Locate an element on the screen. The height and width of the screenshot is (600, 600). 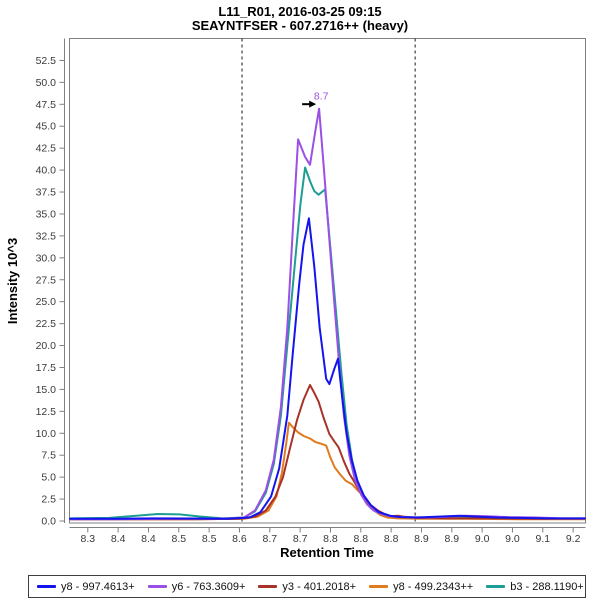
legend-item-y6-763: y6 - 763.3609+ is located at coordinates (196, 586).